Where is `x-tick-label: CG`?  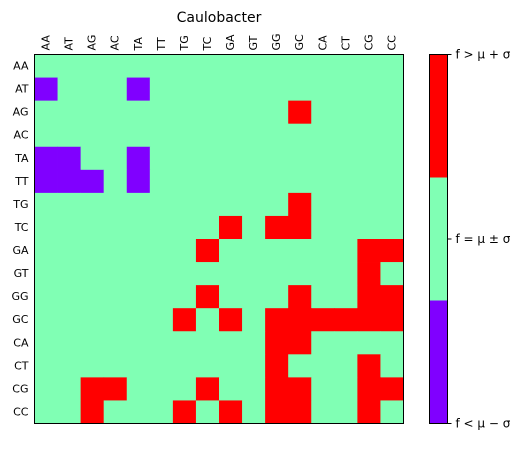
x-tick-label: CG is located at coordinates (368, 42).